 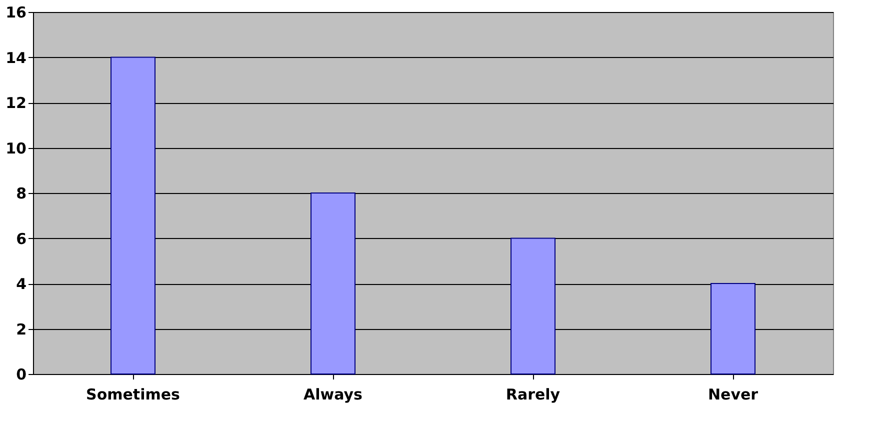 What do you see at coordinates (21, 193) in the screenshot?
I see `y-tick-label: 8` at bounding box center [21, 193].